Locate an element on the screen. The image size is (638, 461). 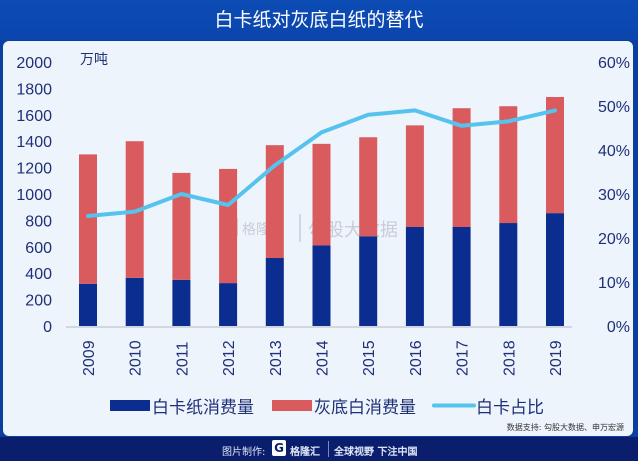
y-axis-unit: 万吨 is located at coordinates (94, 60).